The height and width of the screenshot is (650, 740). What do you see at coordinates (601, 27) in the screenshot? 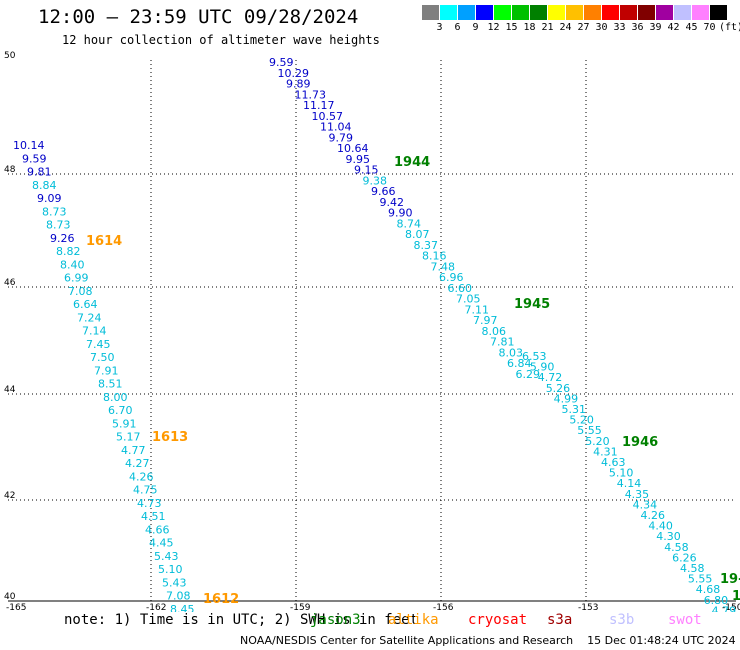
I see `color-scale-label: 30` at bounding box center [601, 27].